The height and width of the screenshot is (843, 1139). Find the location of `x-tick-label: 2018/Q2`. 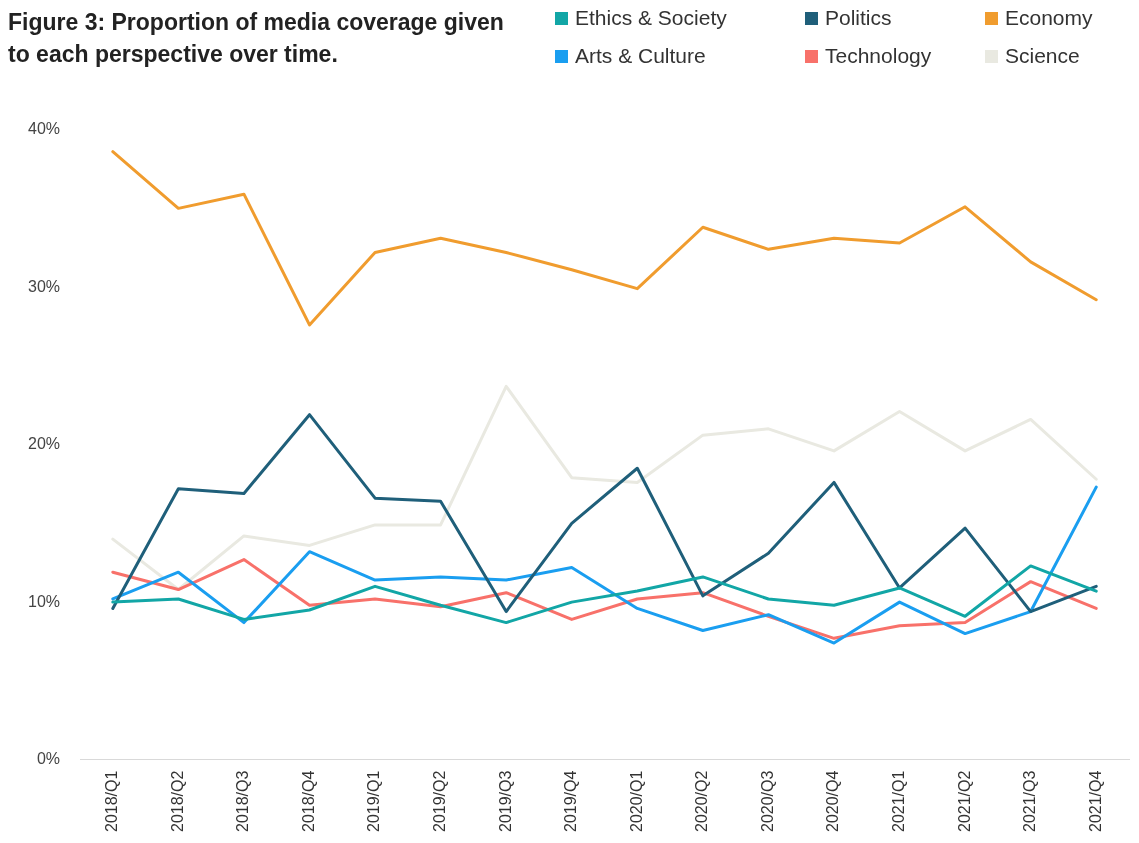

x-tick-label: 2018/Q2 is located at coordinates (177, 801).